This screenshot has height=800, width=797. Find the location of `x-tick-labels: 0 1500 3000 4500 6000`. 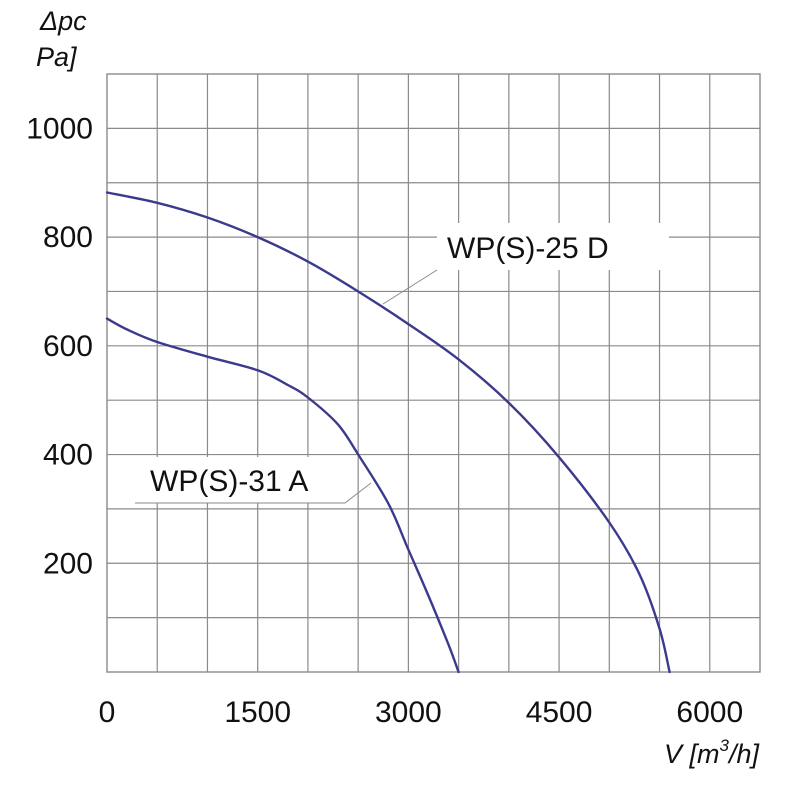

x-tick-labels: 0 1500 3000 4500 6000 is located at coordinates (421, 712).